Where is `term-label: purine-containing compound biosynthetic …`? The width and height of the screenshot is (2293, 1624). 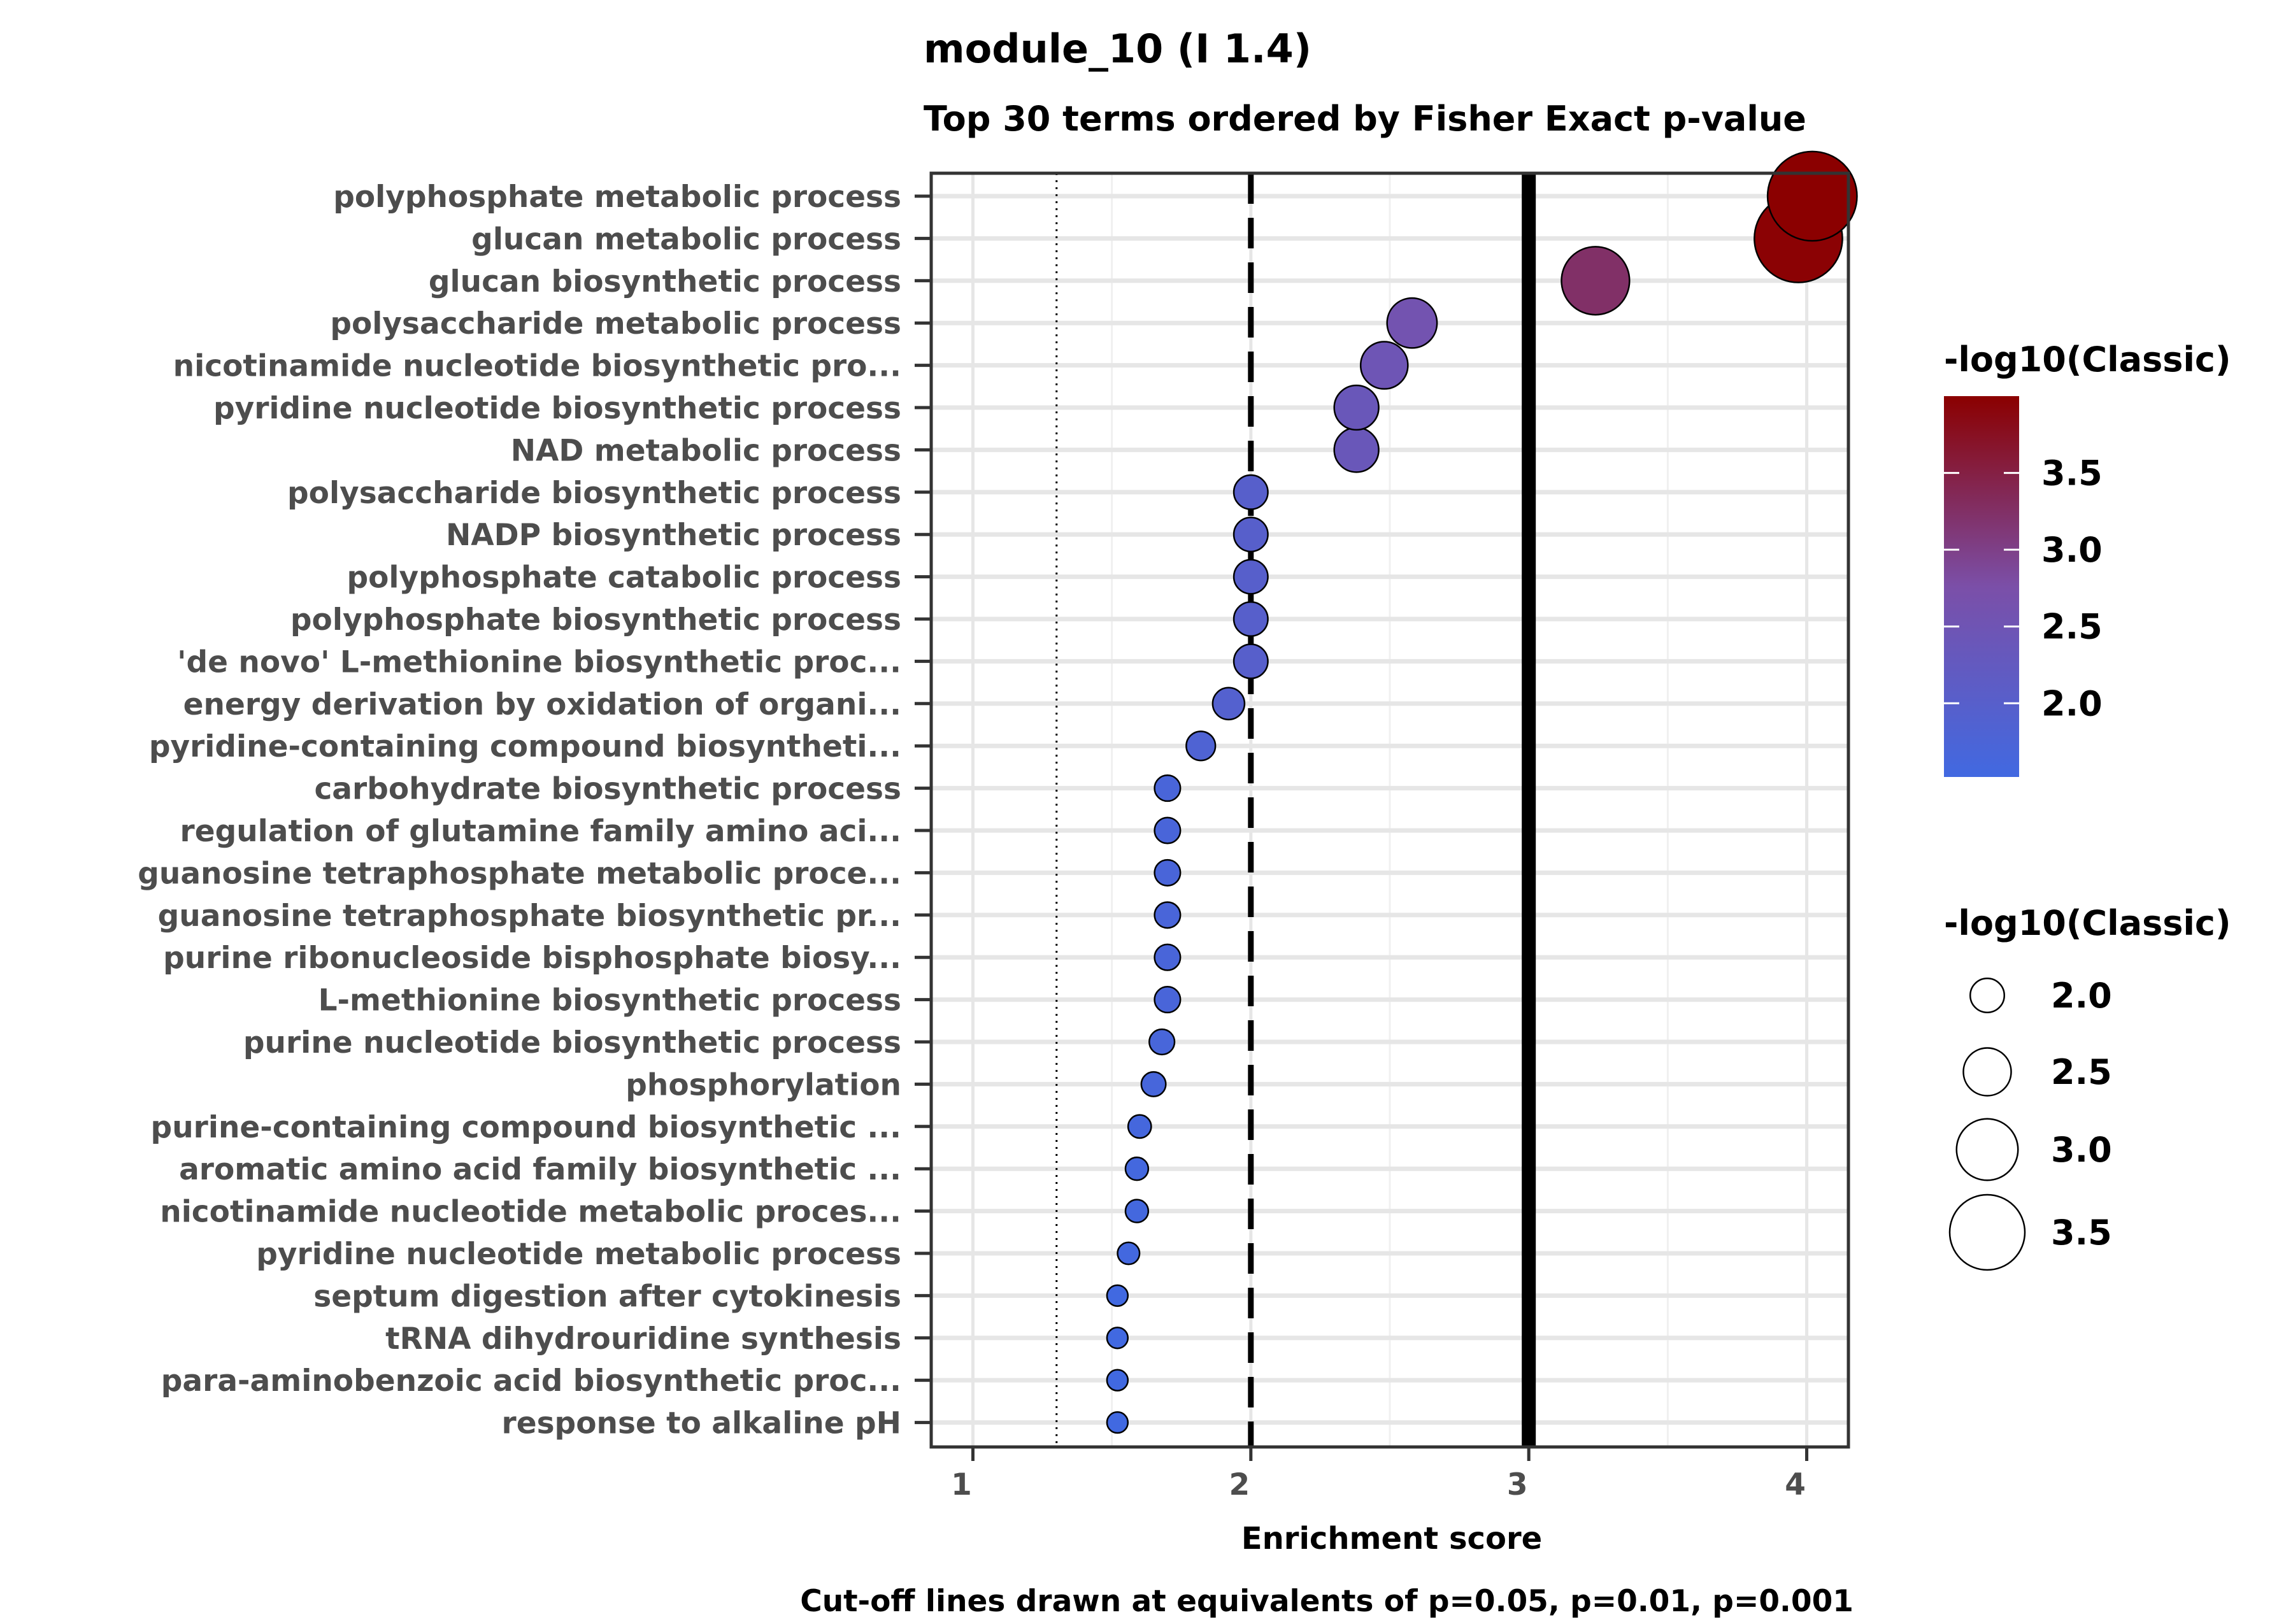 term-label: purine-containing compound biosynthetic … is located at coordinates (526, 1127).